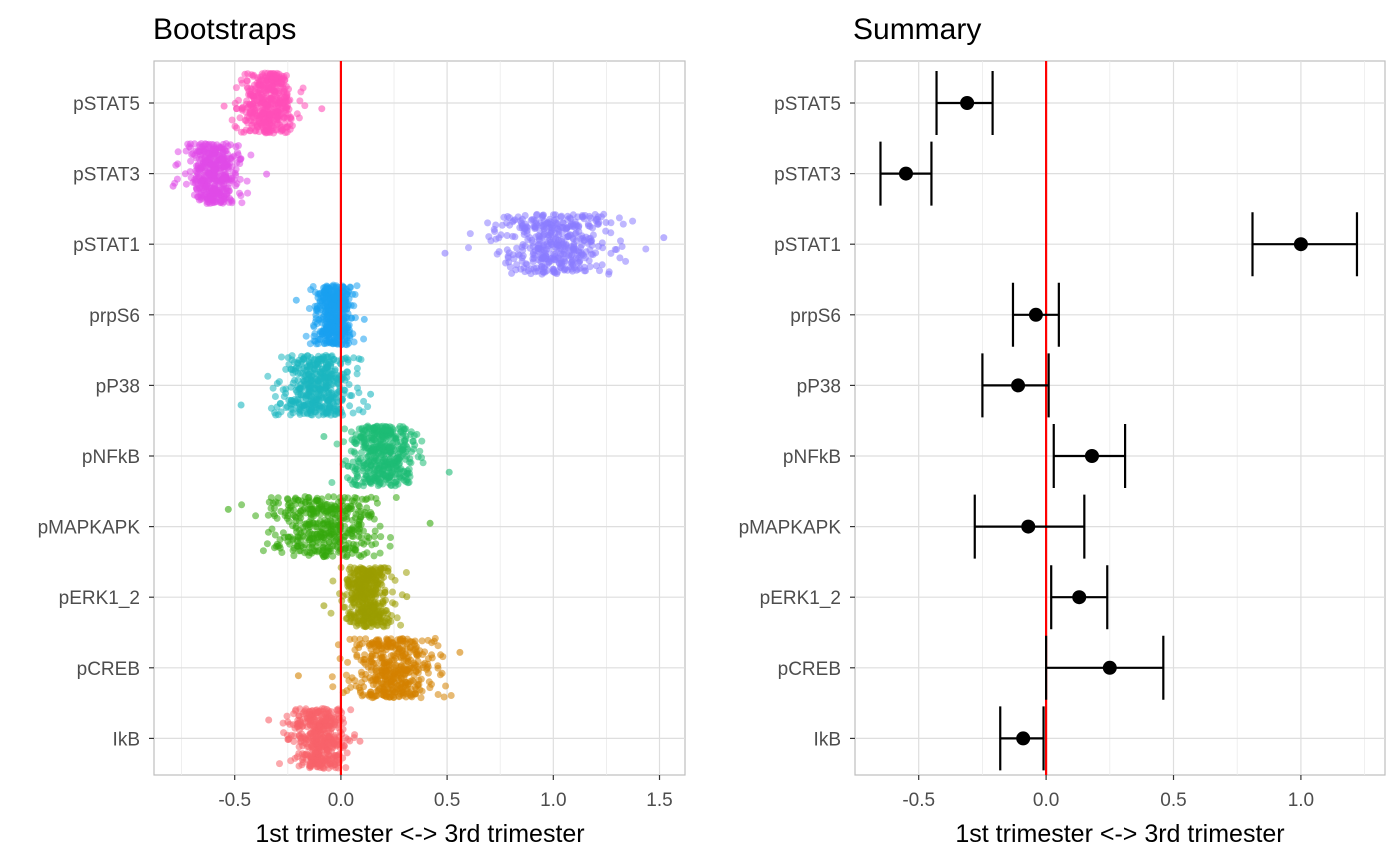 This screenshot has width=1400, height=865. Describe the element at coordinates (807, 104) in the screenshot. I see `y-tick-label: pSTAT5` at that location.